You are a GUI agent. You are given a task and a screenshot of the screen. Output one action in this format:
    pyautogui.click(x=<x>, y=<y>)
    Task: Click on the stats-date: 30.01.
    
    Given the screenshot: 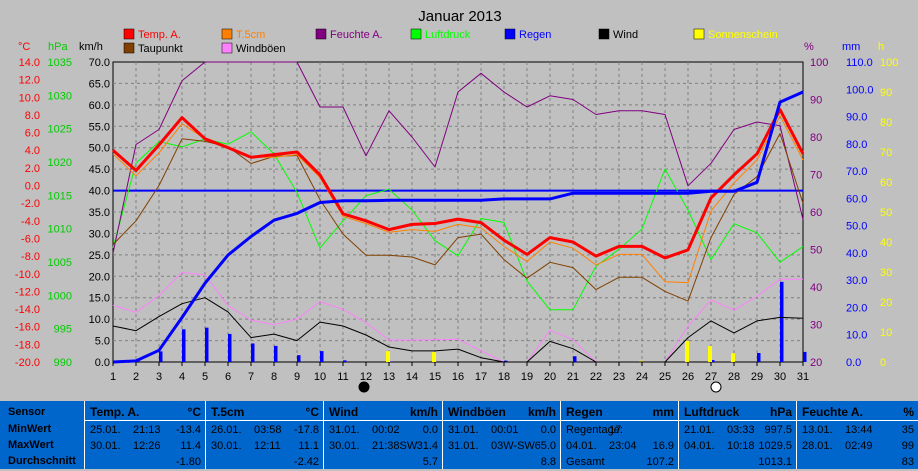 What is the action you would take?
    pyautogui.click(x=105, y=446)
    